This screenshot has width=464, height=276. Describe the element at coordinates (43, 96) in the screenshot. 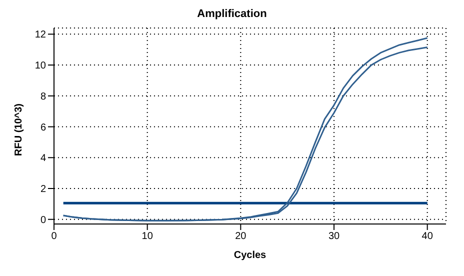

I see `y-tick-label: 8` at that location.